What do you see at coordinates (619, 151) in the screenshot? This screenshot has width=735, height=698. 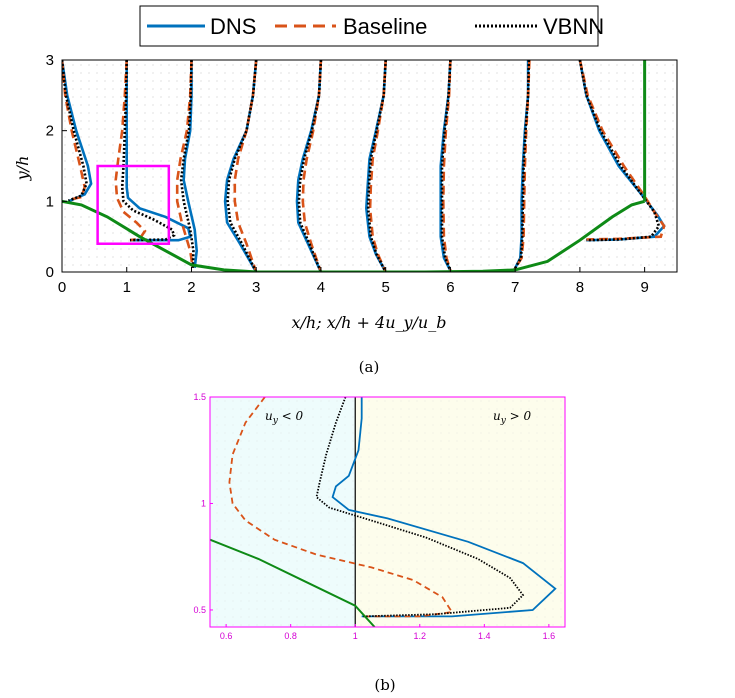 I see `profile-vbnn-x8` at bounding box center [619, 151].